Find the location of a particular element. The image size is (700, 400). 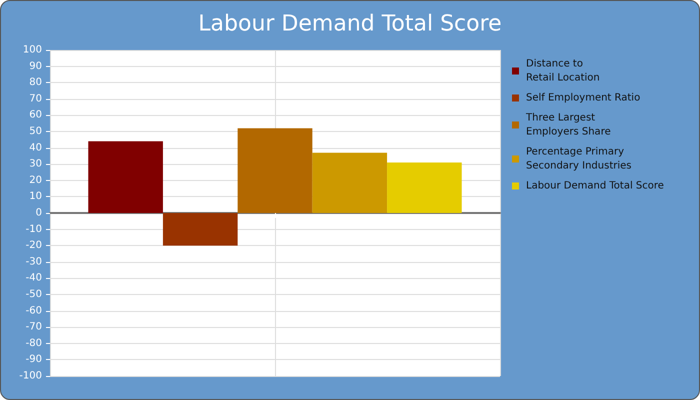

y-tick-label: 40 is located at coordinates (35, 148).